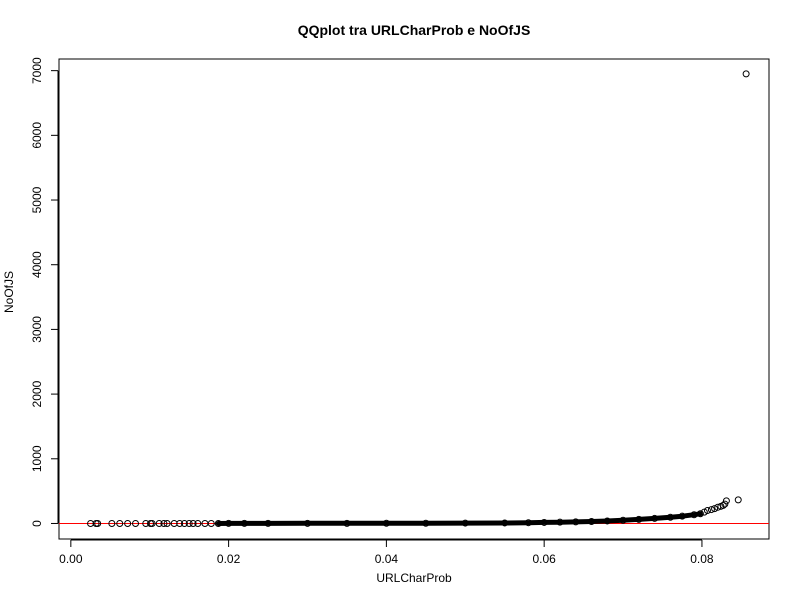 This screenshot has height=600, width=800. I want to click on y-tick-label: 2000, so click(37, 393).